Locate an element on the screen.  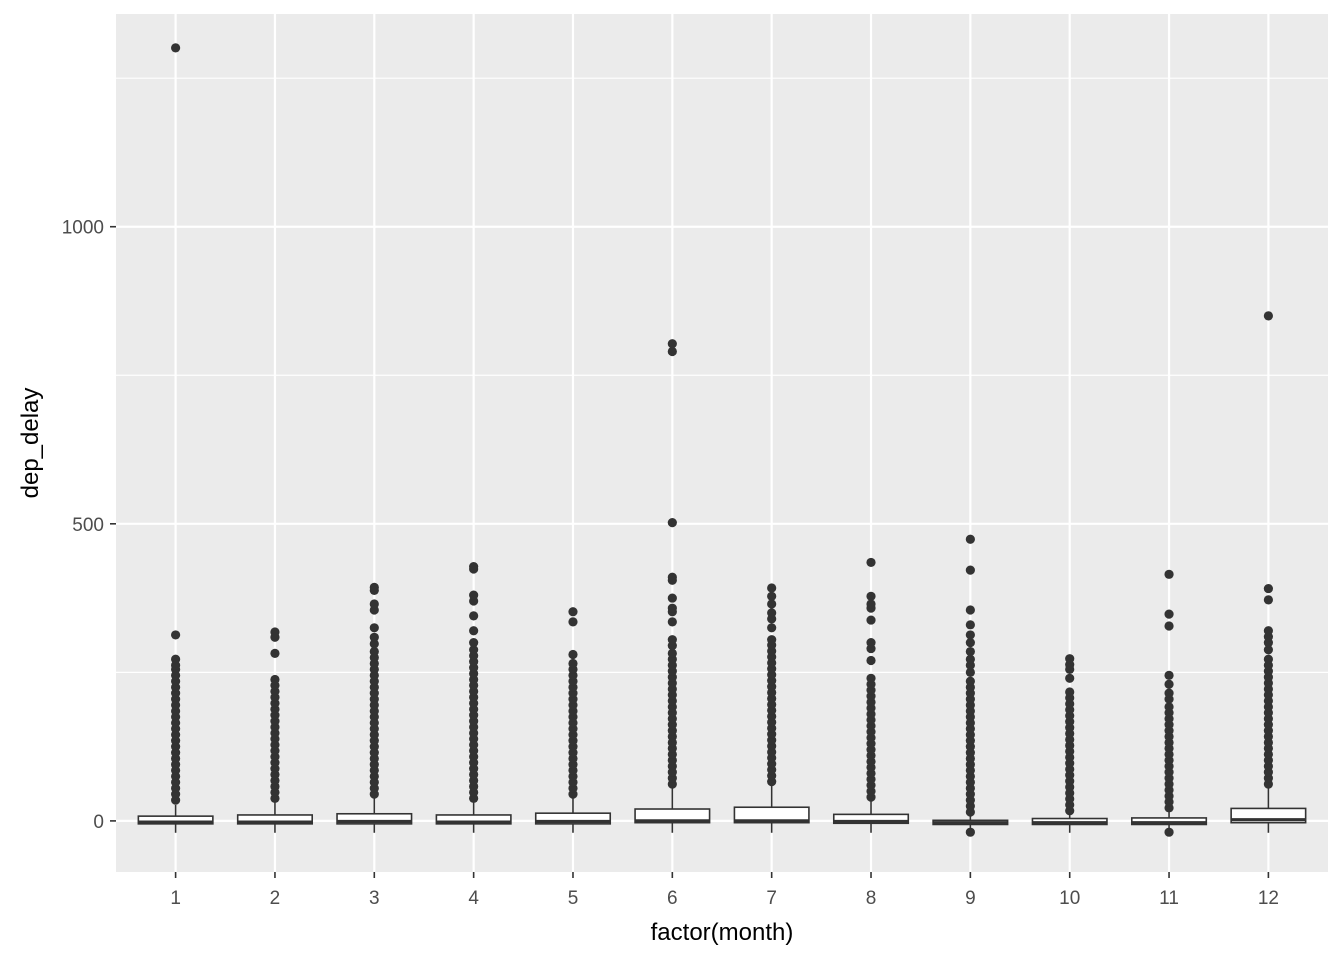
x-tick-label: 6 is located at coordinates (672, 898).